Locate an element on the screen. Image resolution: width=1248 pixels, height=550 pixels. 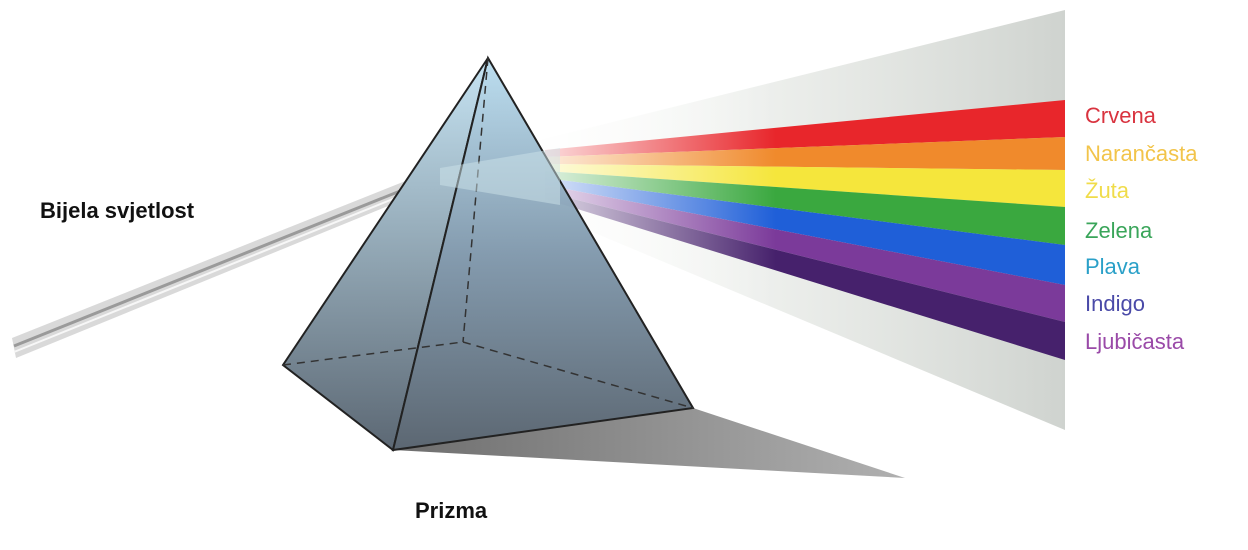
light-beam is located at coordinates (227, 263).